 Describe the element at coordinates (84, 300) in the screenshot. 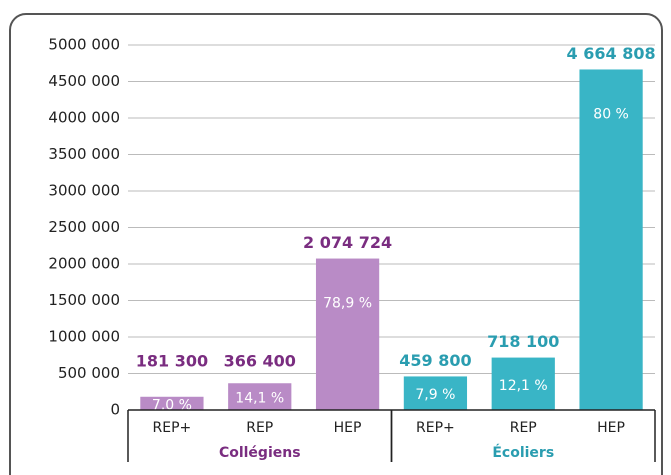

I see `y-tick-label: 1500 000` at that location.